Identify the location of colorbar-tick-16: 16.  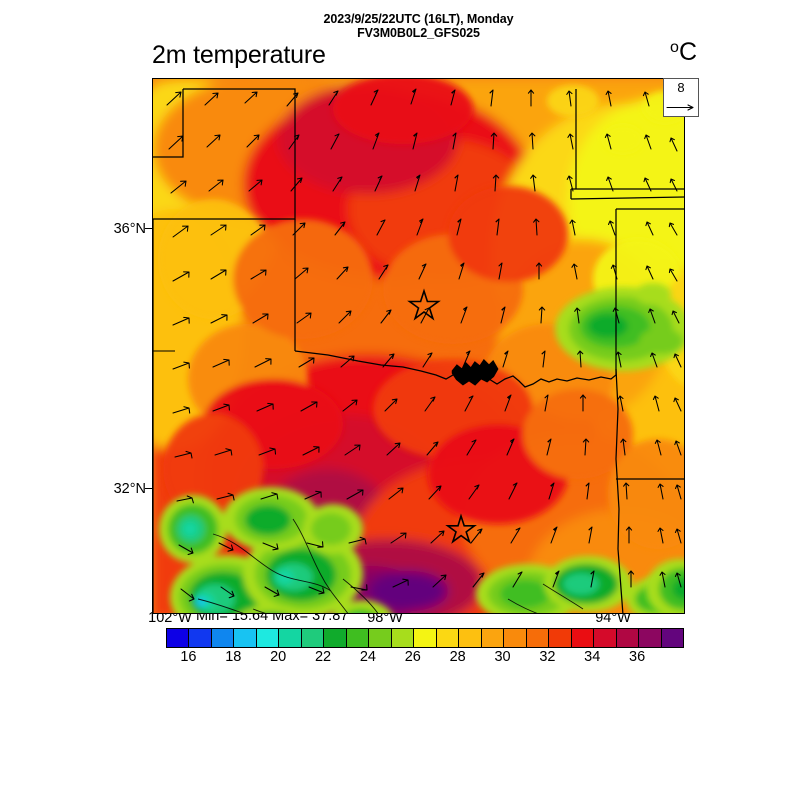
(188, 657).